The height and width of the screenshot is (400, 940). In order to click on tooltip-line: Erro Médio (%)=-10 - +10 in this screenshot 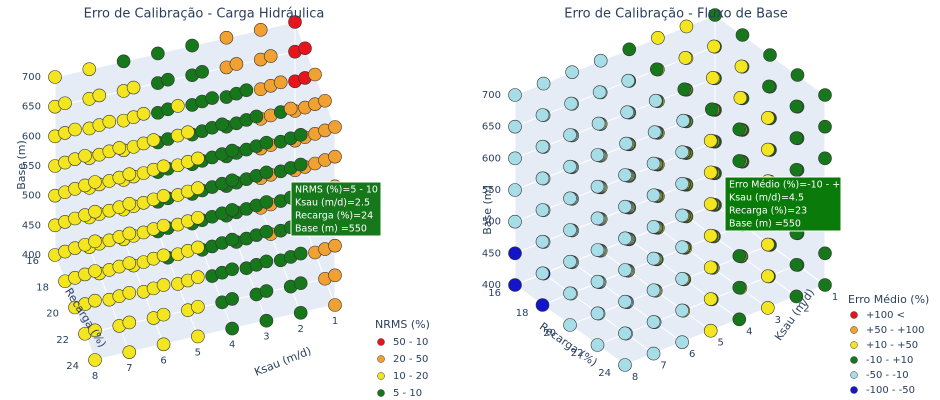, I will do `click(790, 185)`.